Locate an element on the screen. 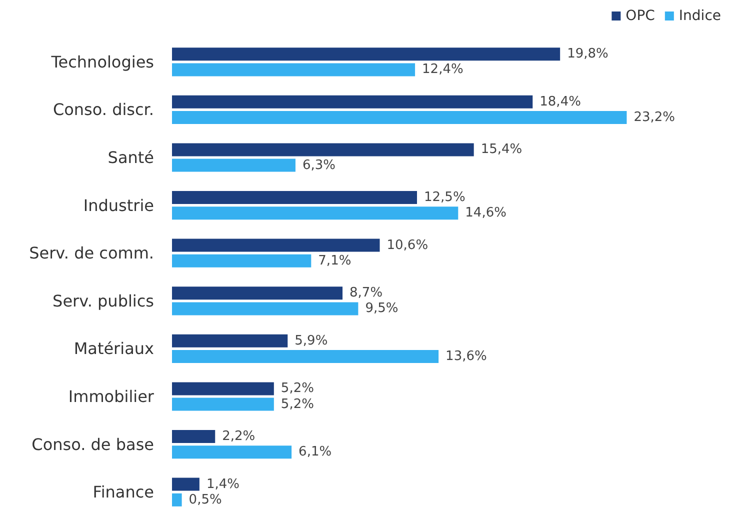  data-label: 13,6% is located at coordinates (466, 356).